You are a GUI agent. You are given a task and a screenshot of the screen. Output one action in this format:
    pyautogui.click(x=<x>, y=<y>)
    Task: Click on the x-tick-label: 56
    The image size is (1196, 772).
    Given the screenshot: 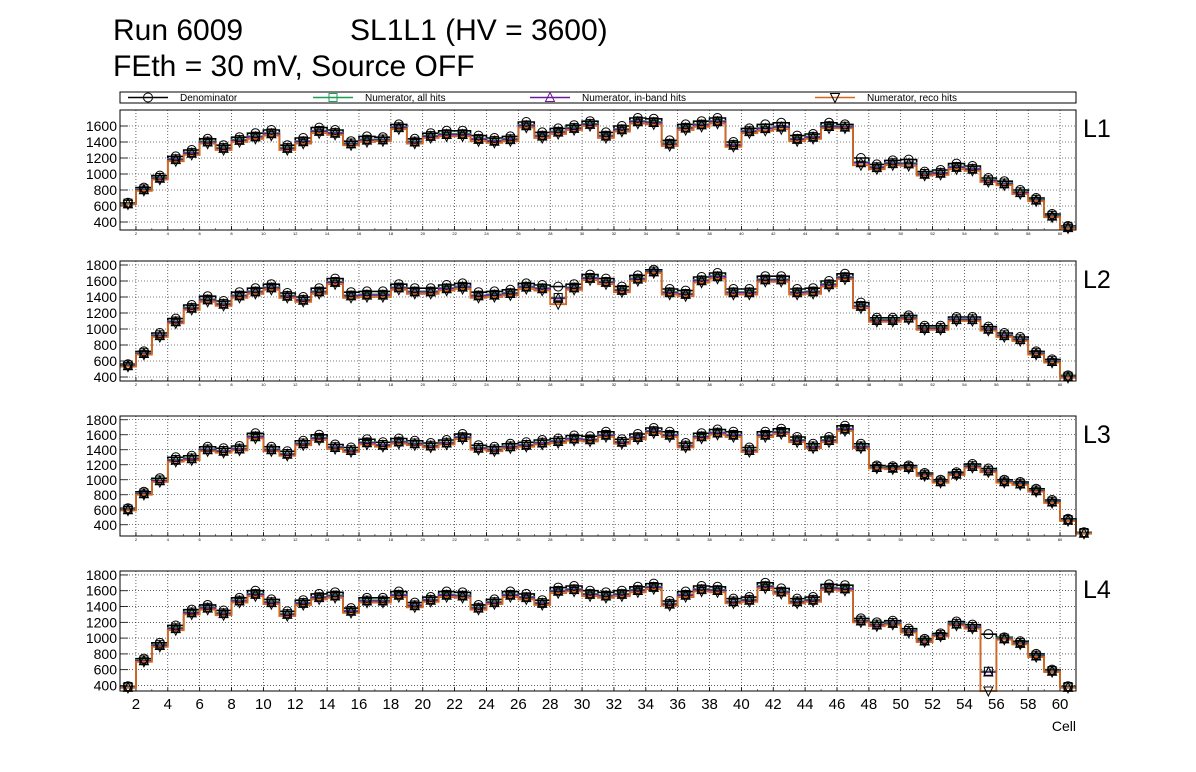 What is the action you would take?
    pyautogui.click(x=996, y=704)
    